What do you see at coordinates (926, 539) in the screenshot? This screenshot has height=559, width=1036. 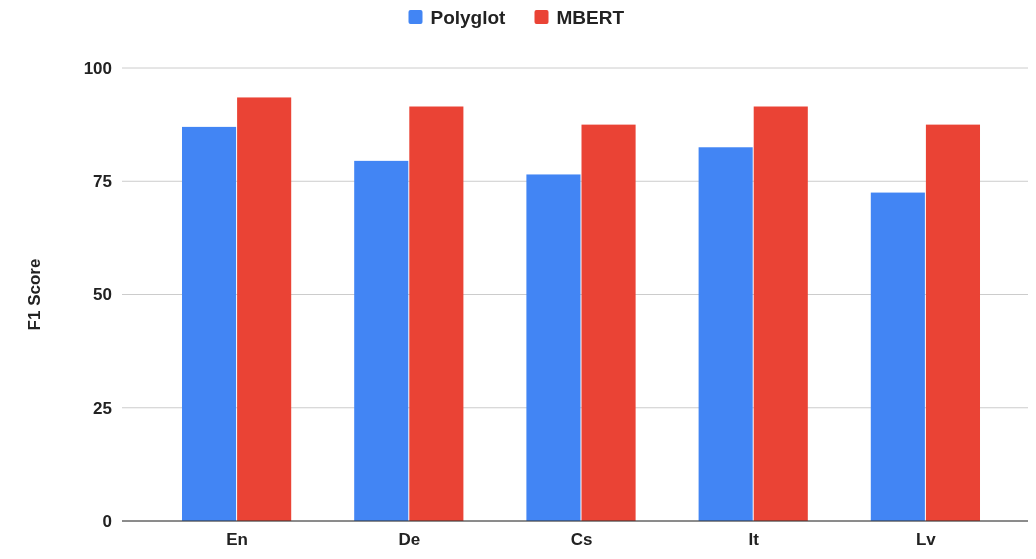 I see `x-tick-label: Lv` at bounding box center [926, 539].